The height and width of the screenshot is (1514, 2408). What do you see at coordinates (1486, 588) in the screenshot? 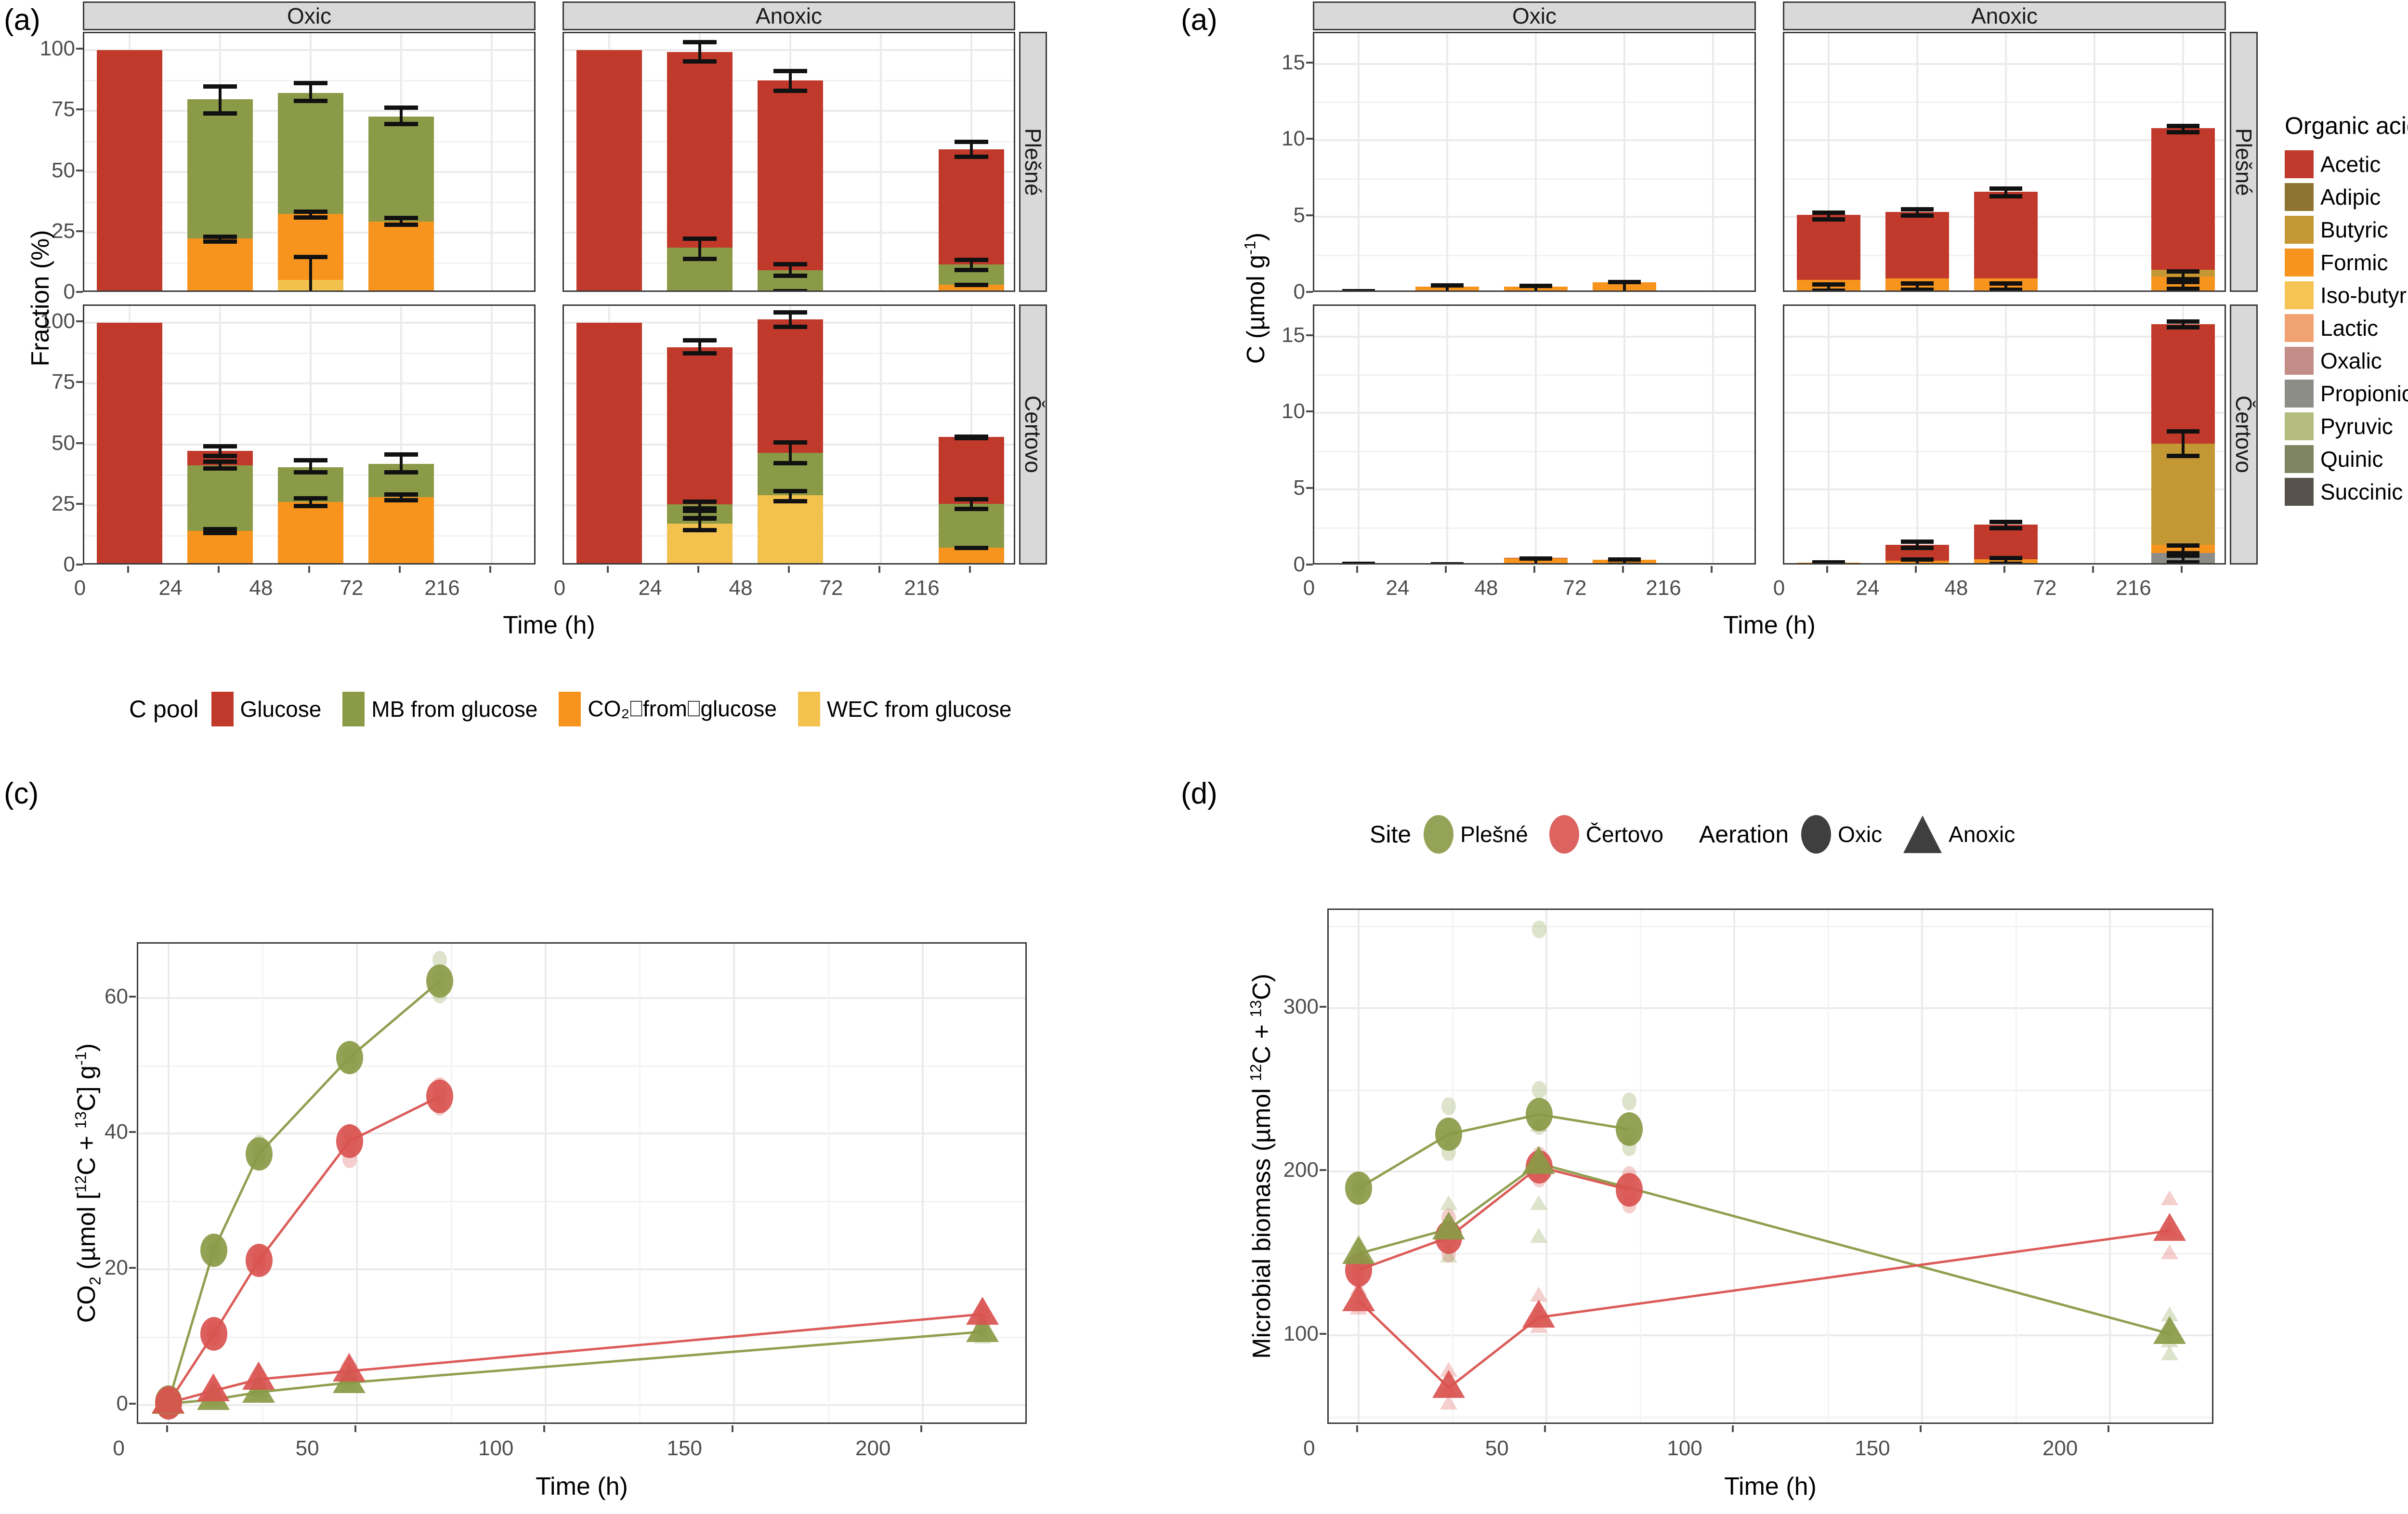
I see `x-axis-tick-label: 48` at bounding box center [1486, 588].